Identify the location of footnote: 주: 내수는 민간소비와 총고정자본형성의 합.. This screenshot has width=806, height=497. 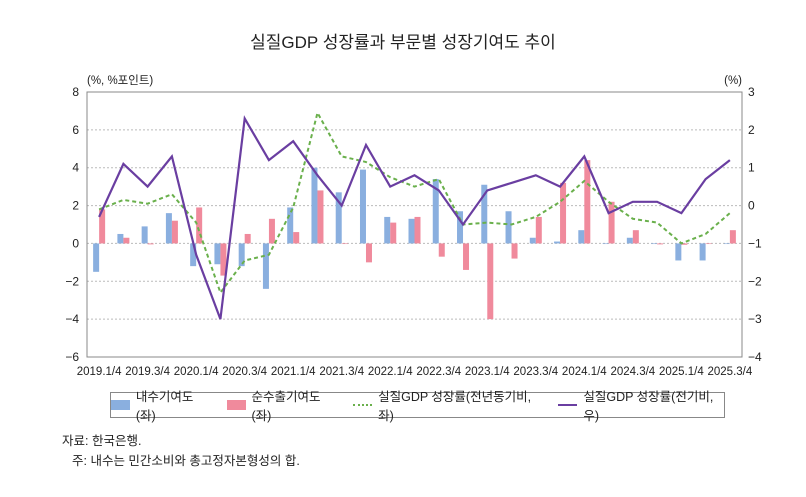
(186, 461).